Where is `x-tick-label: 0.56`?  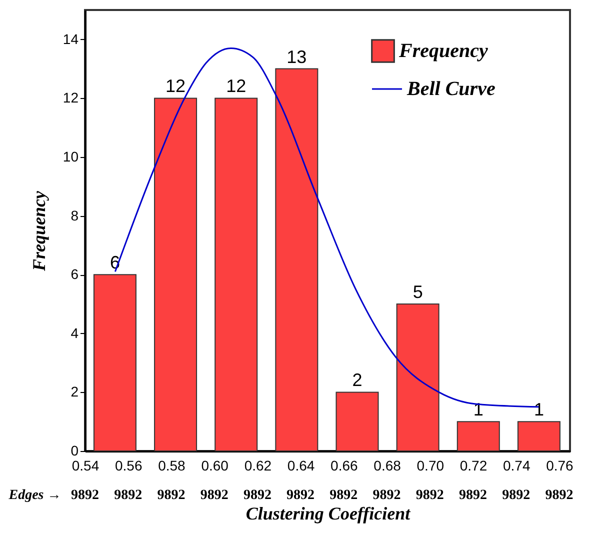 x-tick-label: 0.56 is located at coordinates (128, 466).